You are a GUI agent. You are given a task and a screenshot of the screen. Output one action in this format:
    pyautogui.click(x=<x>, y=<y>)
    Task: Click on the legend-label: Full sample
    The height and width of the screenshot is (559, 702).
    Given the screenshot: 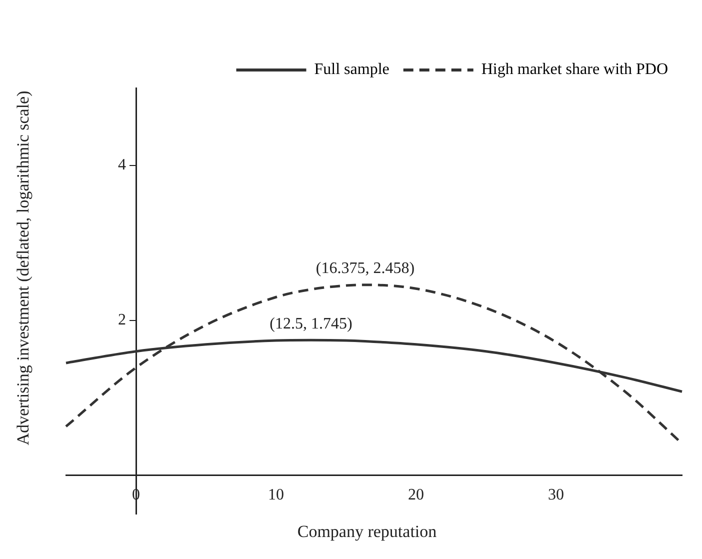 What is the action you would take?
    pyautogui.click(x=352, y=69)
    